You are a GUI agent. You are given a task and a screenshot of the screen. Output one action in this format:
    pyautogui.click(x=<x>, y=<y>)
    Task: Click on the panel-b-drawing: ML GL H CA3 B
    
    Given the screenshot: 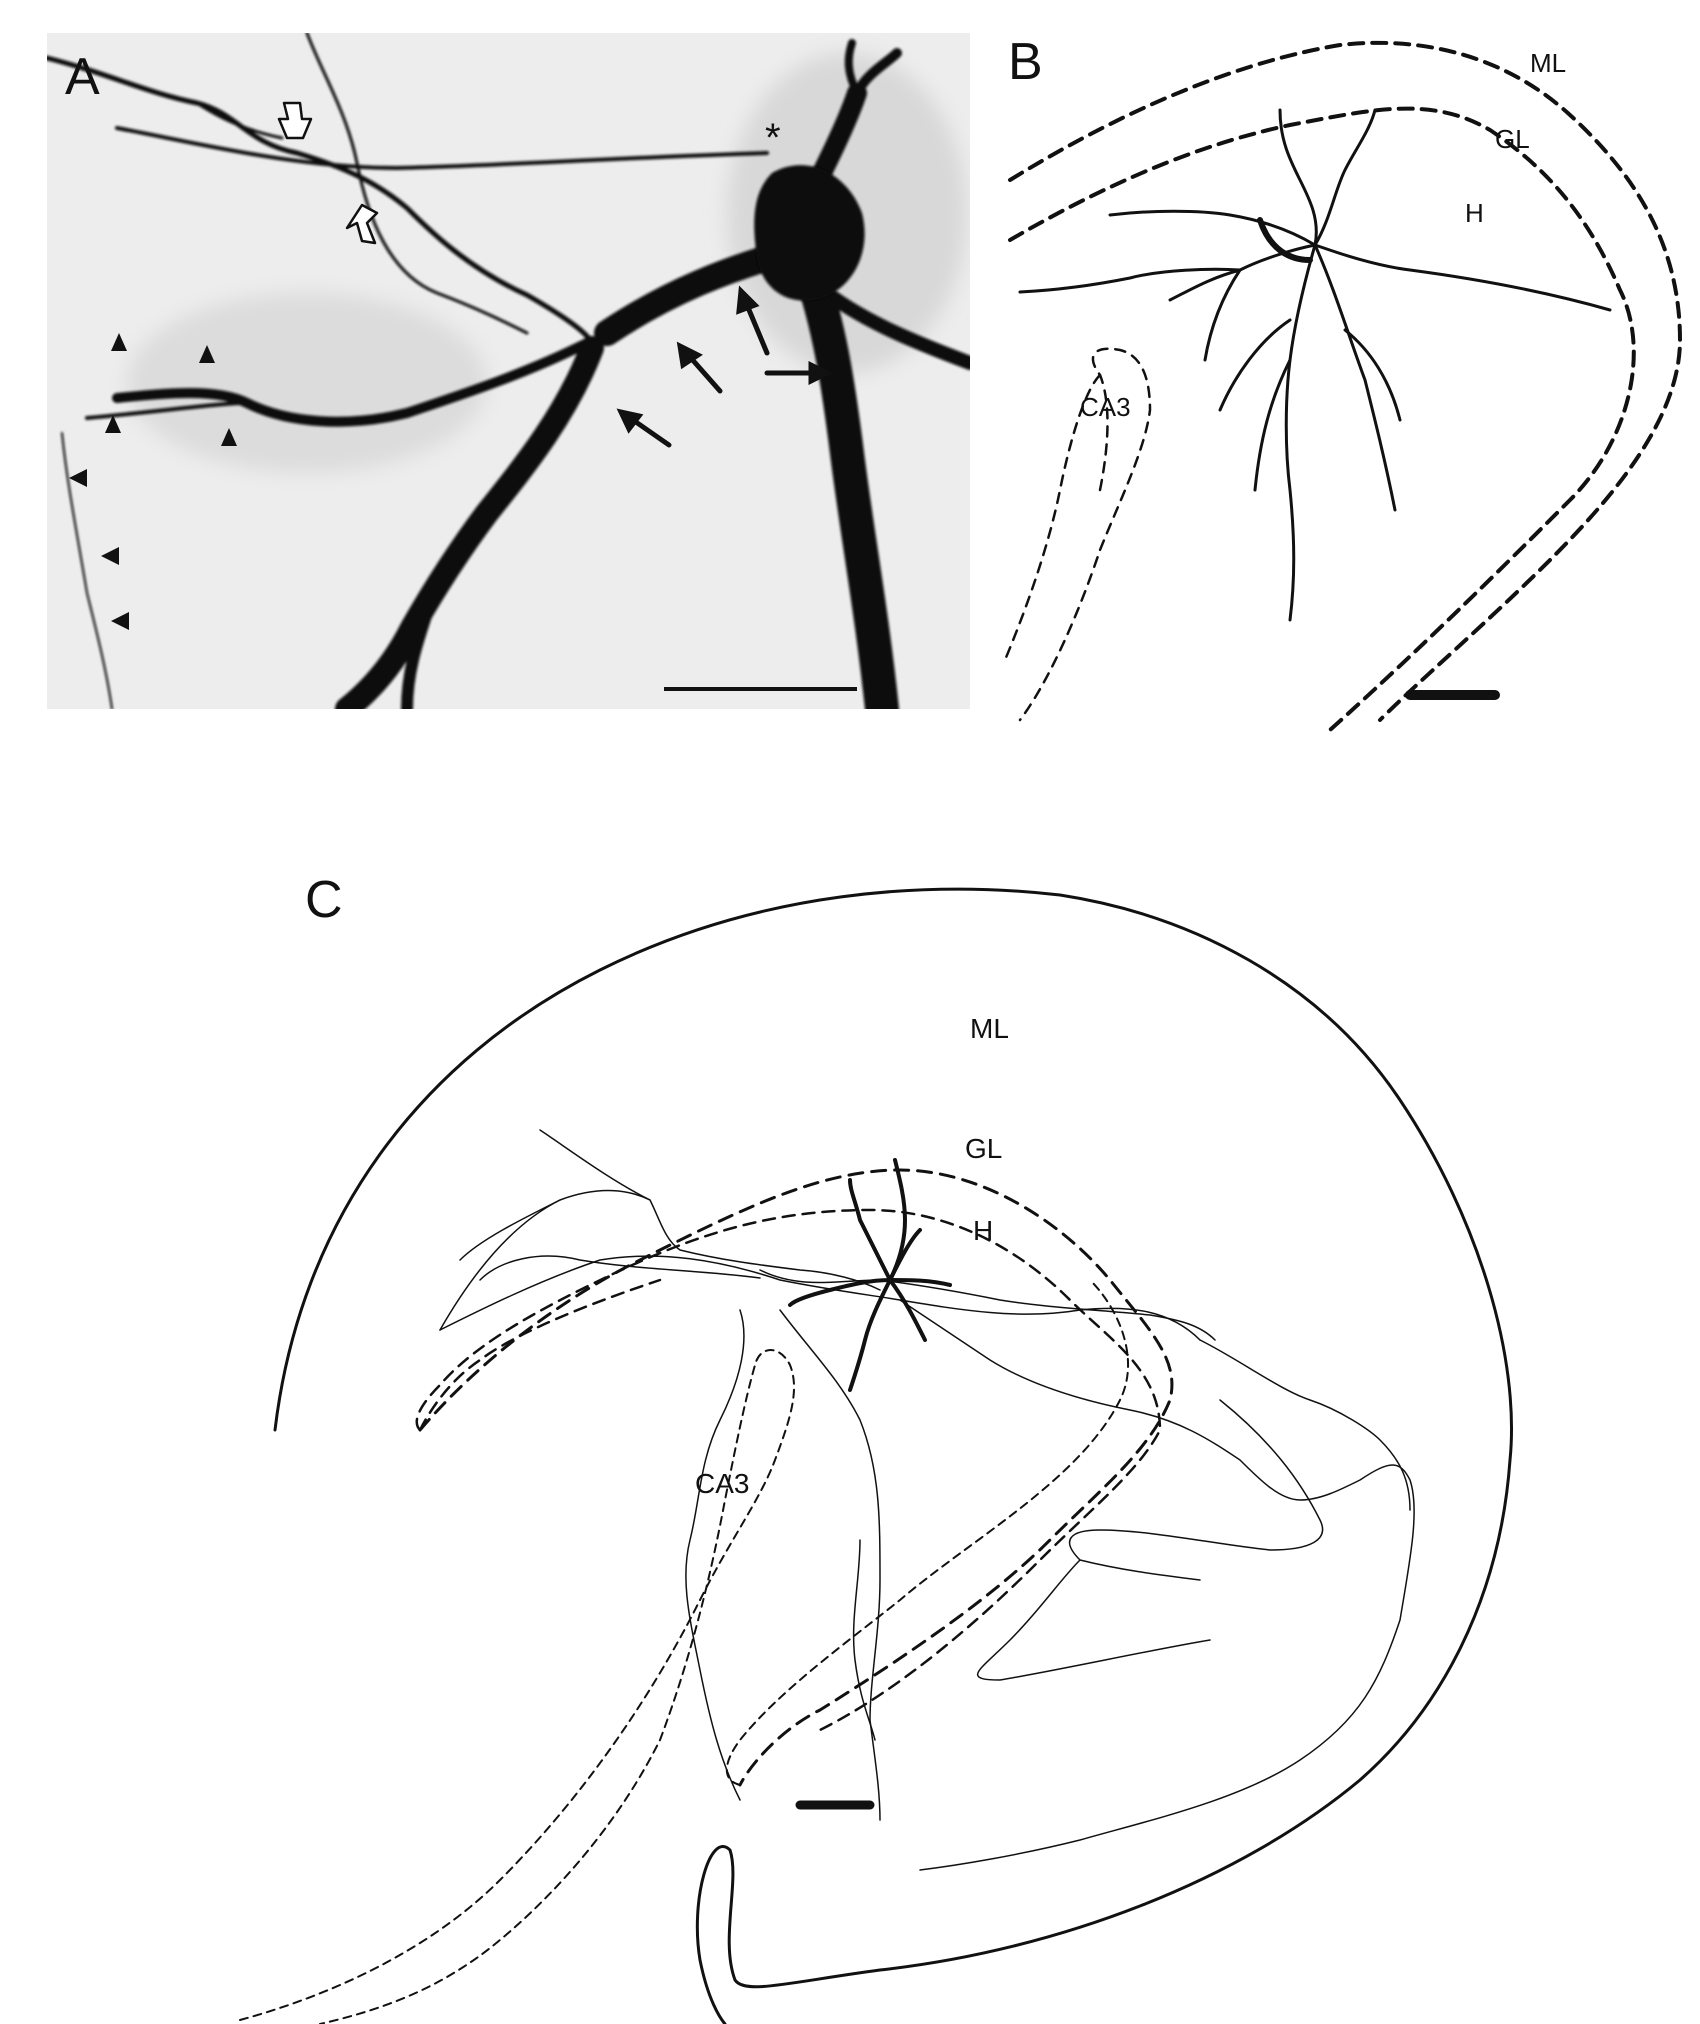 What is the action you would take?
    pyautogui.click(x=1340, y=380)
    